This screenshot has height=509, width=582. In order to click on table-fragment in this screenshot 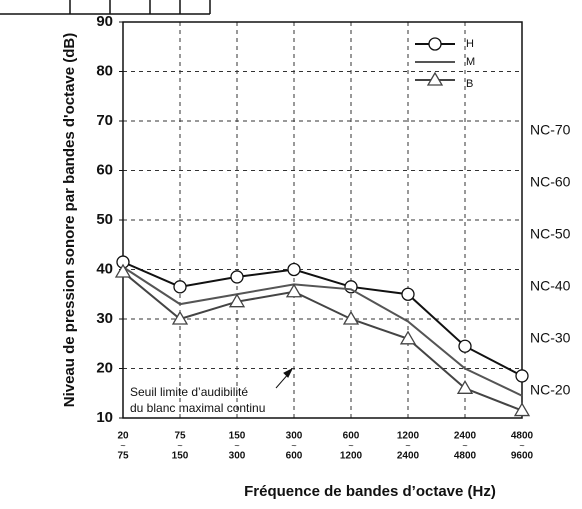, I will do `click(105, 7)`.